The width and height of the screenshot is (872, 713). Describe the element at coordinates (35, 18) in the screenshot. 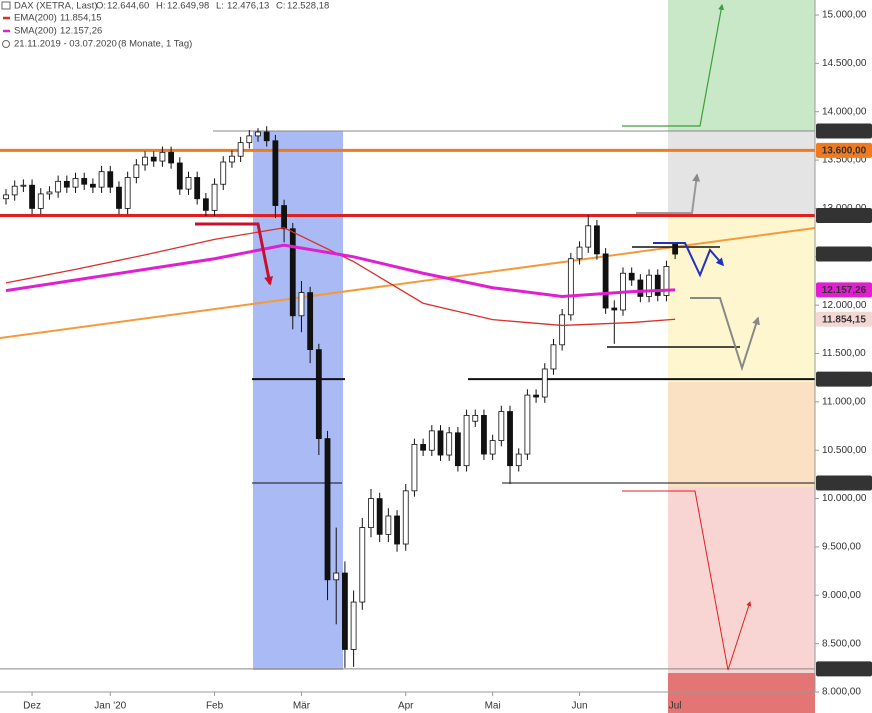

I see `legend-name: EMA(200)` at that location.